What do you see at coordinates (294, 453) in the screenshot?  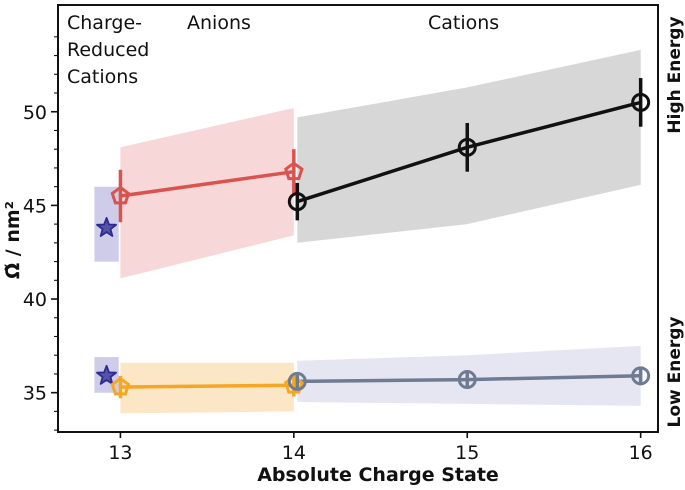 I see `x-tick-label-1: 14` at bounding box center [294, 453].